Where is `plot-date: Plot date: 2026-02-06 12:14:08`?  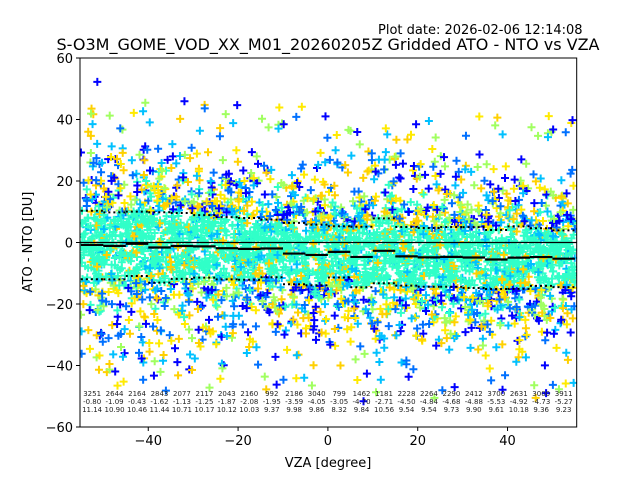
plot-date: Plot date: 2026-02-06 12:14:08 is located at coordinates (480, 30).